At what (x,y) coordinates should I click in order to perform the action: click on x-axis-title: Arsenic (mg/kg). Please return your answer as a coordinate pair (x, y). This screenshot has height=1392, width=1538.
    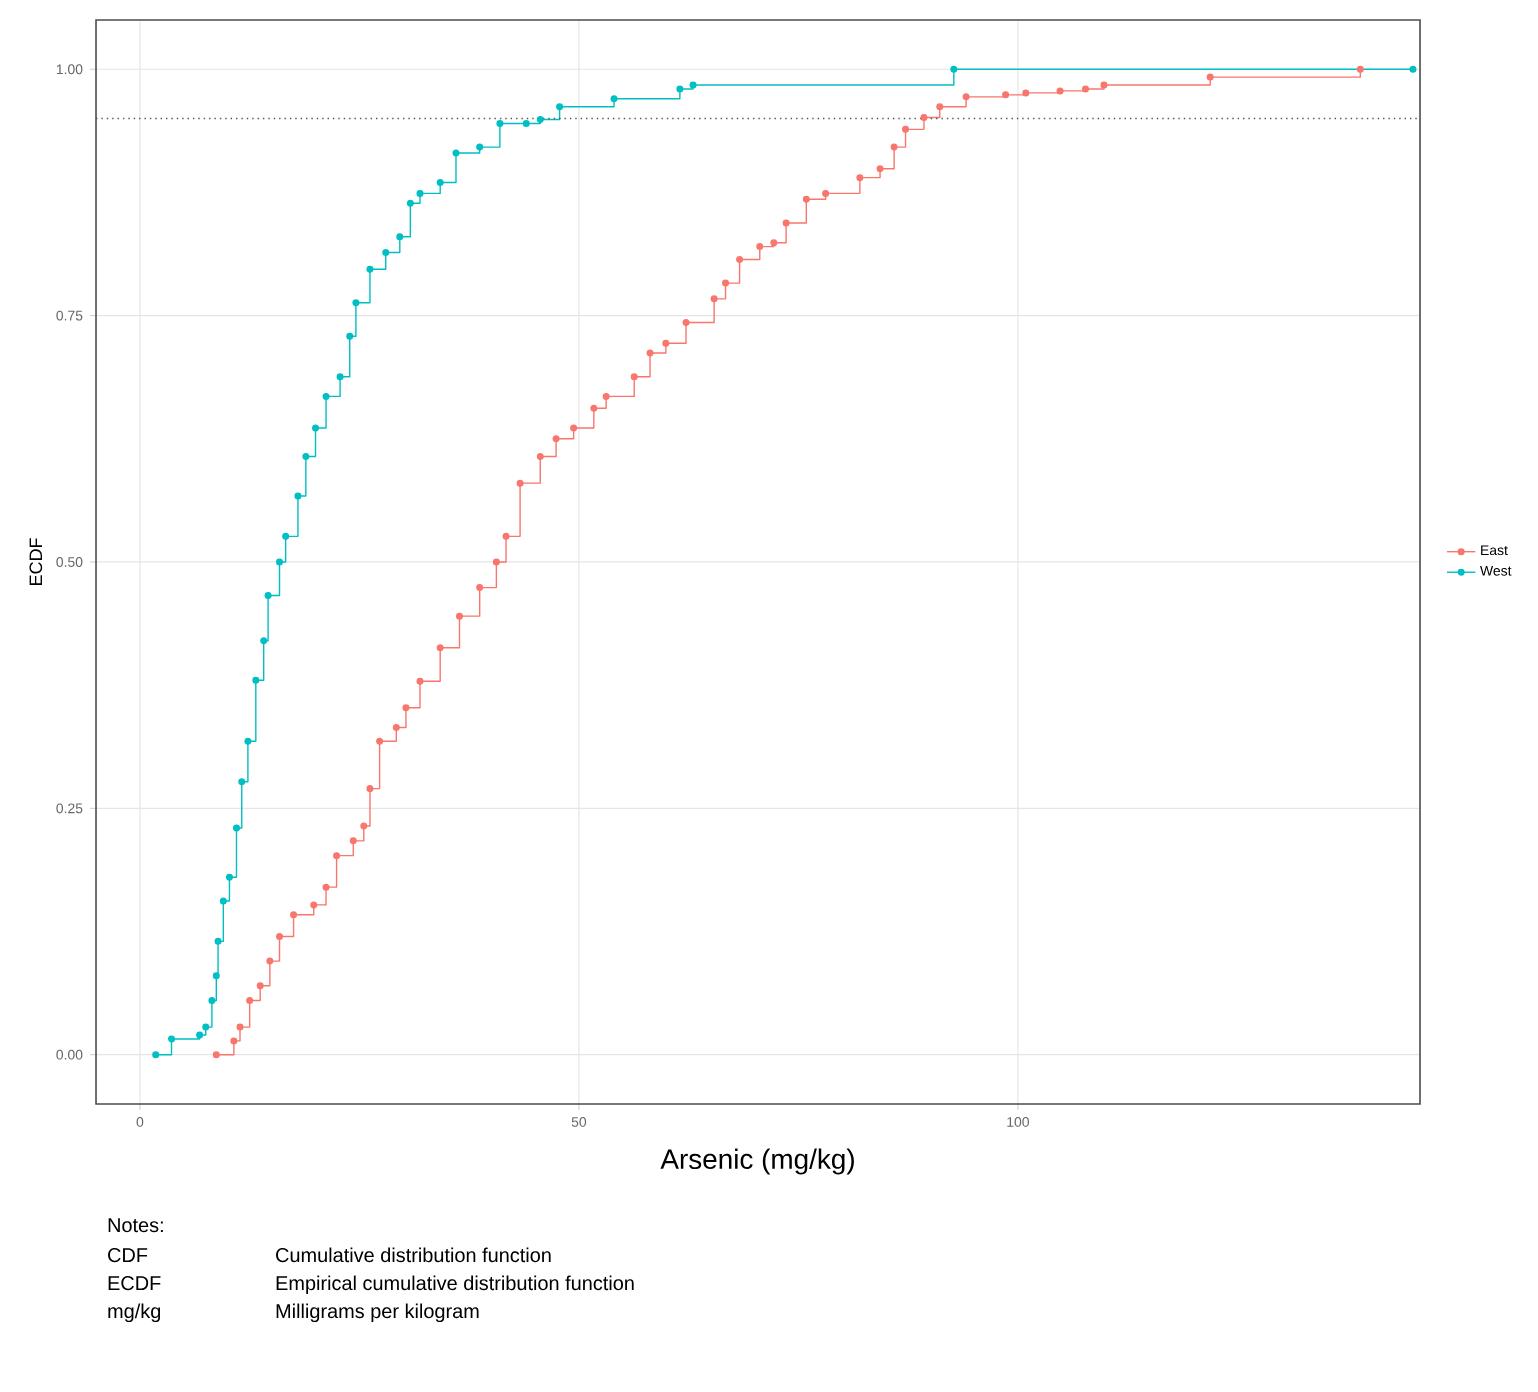
    Looking at the image, I should click on (757, 1161).